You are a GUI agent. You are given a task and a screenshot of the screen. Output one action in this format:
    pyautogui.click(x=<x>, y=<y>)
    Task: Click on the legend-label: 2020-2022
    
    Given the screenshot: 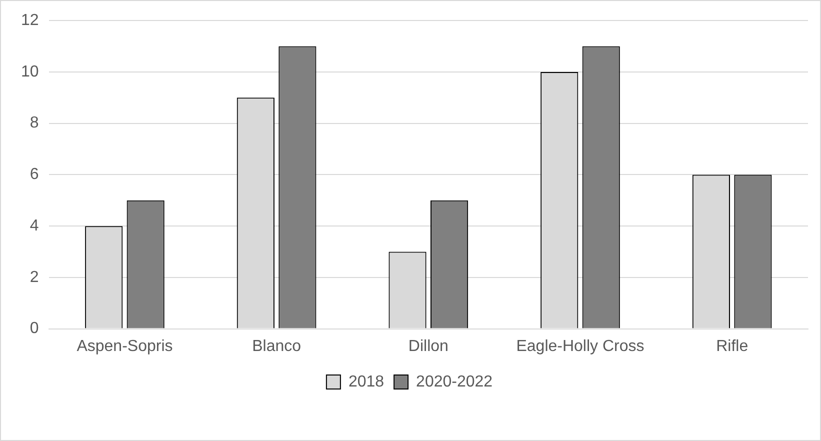 What is the action you would take?
    pyautogui.click(x=454, y=381)
    